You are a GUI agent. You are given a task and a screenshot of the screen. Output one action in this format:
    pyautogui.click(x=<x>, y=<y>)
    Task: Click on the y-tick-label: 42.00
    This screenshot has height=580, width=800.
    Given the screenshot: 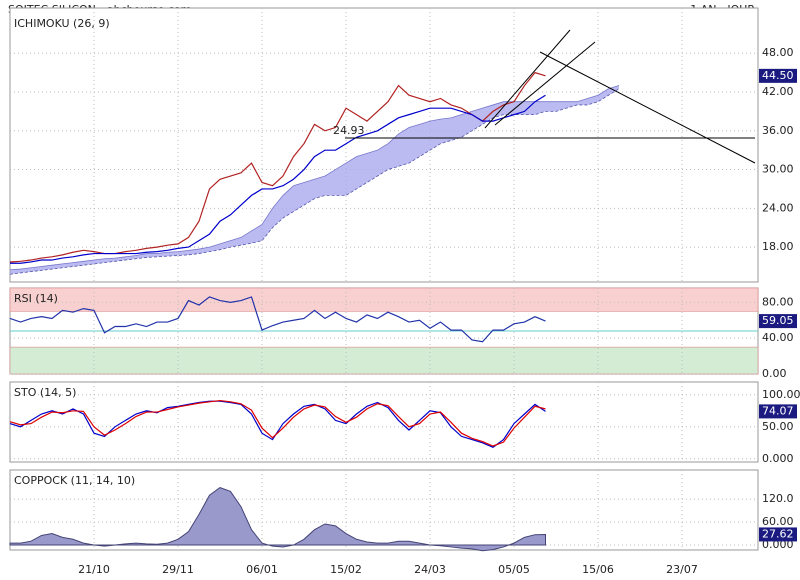 What is the action you would take?
    pyautogui.click(x=778, y=91)
    